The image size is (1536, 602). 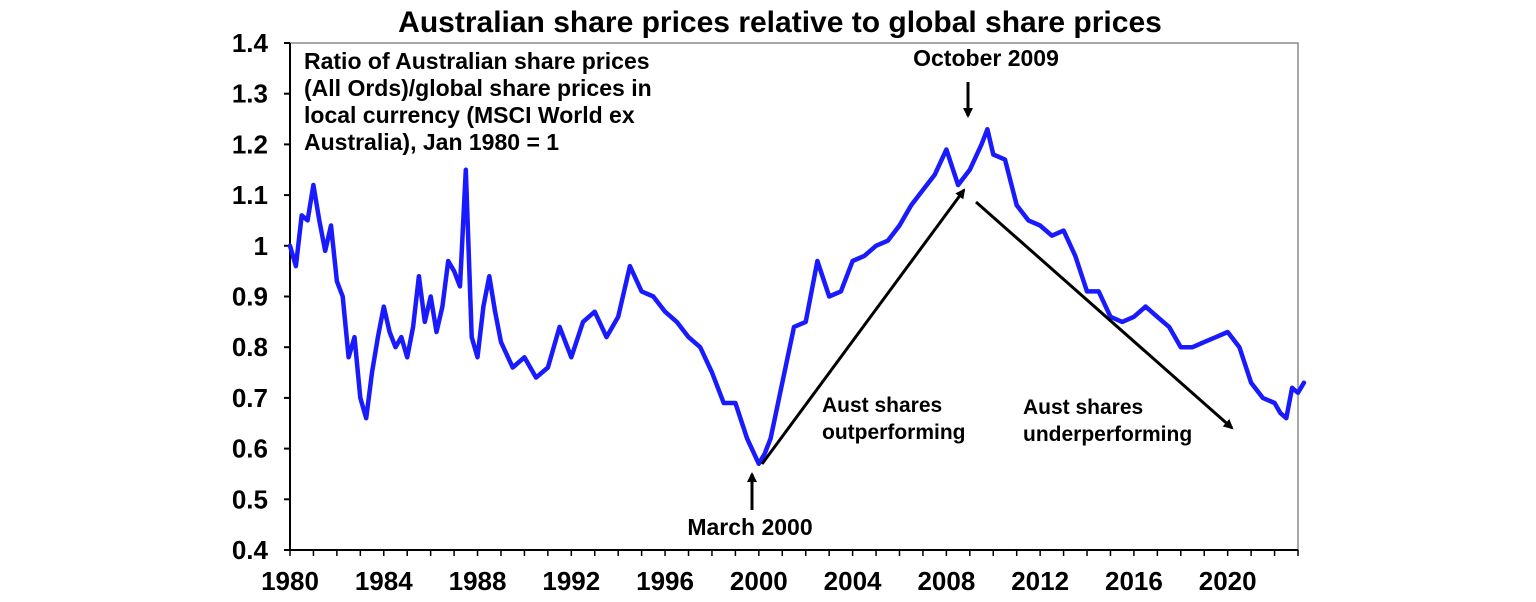 I want to click on y-tick-label: 1.4, so click(x=250, y=43).